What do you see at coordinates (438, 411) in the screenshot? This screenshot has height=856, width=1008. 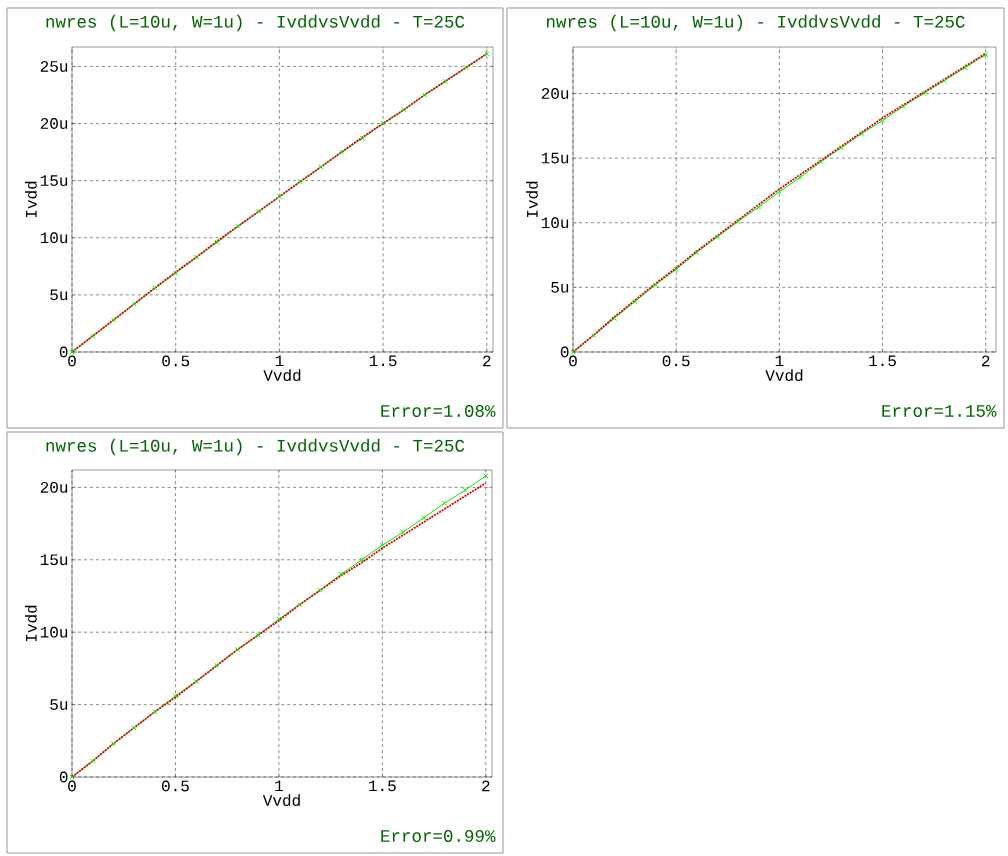 I see `text: Error=1.08%` at bounding box center [438, 411].